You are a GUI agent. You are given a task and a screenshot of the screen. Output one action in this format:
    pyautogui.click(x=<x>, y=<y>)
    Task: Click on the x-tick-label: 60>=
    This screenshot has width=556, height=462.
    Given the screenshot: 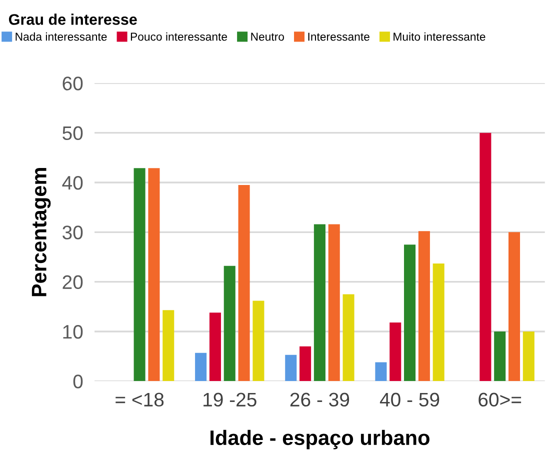 What is the action you would take?
    pyautogui.click(x=500, y=399)
    